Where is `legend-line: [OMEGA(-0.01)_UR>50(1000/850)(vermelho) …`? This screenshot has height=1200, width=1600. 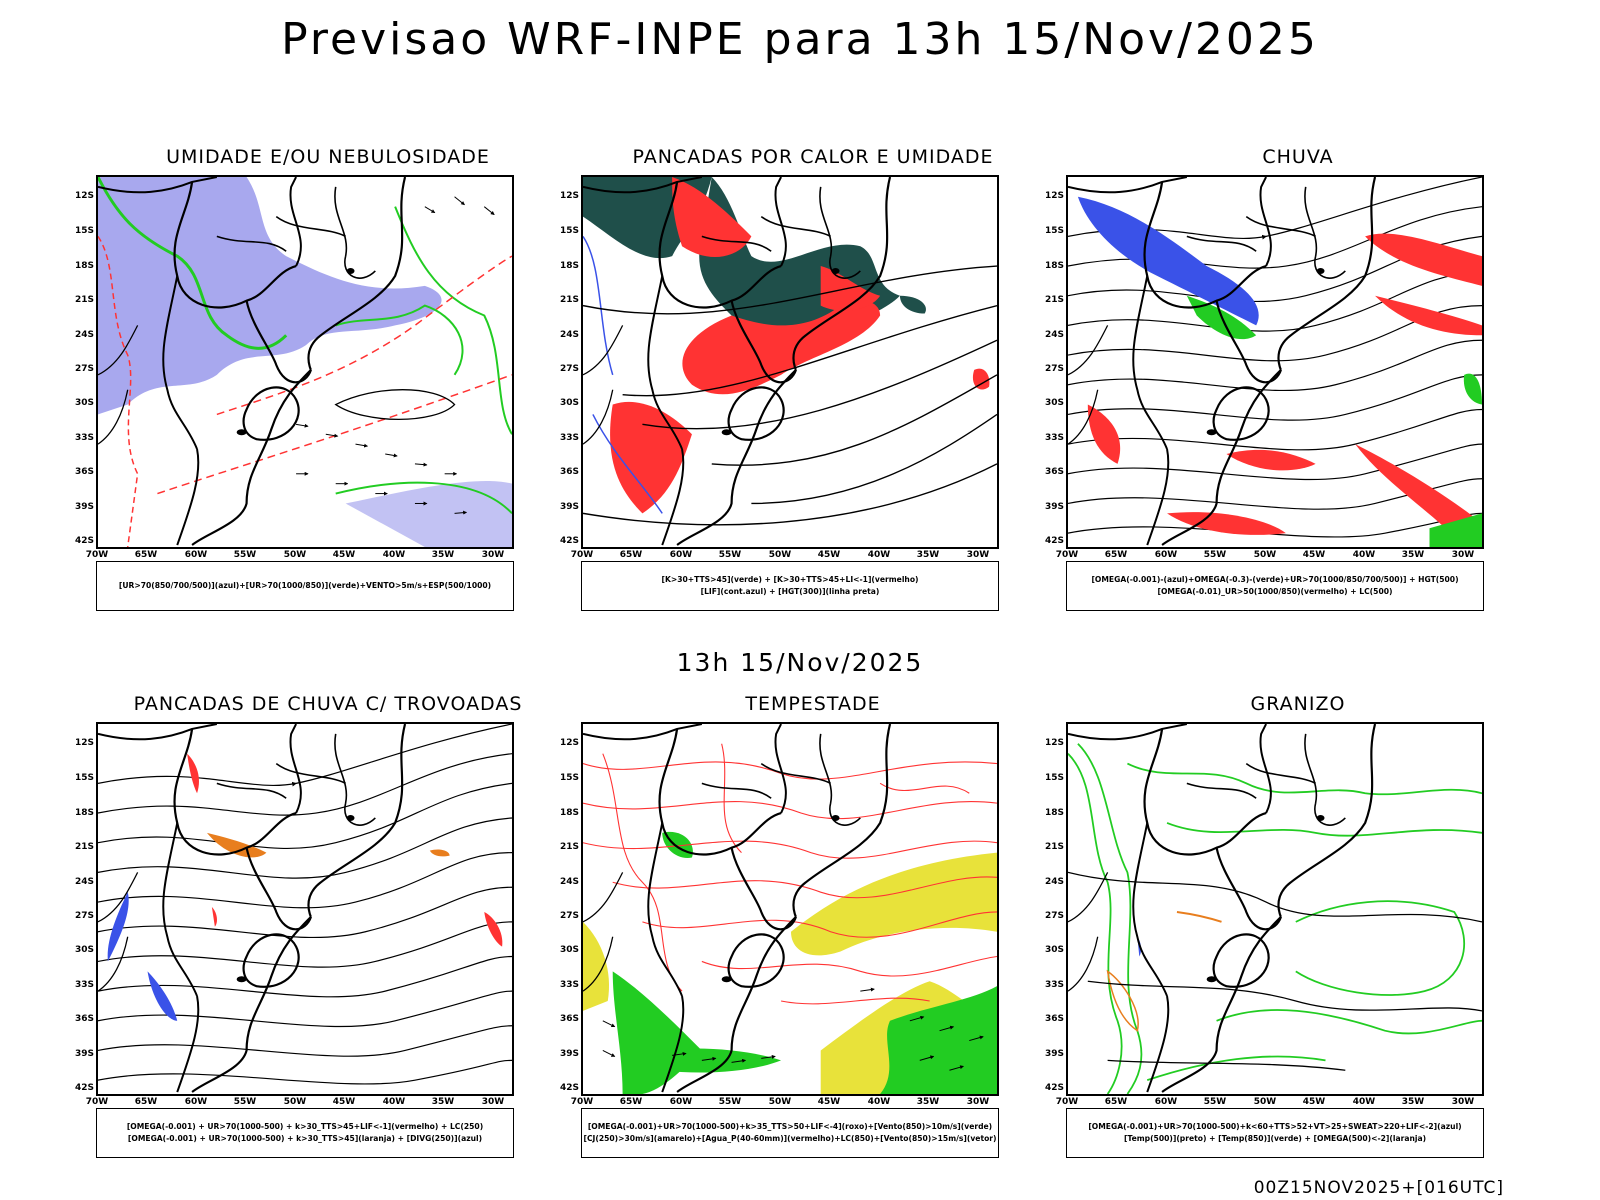 legend-line: [OMEGA(-0.01)_UR>50(1000/850)(vermelho) … is located at coordinates (1275, 591).